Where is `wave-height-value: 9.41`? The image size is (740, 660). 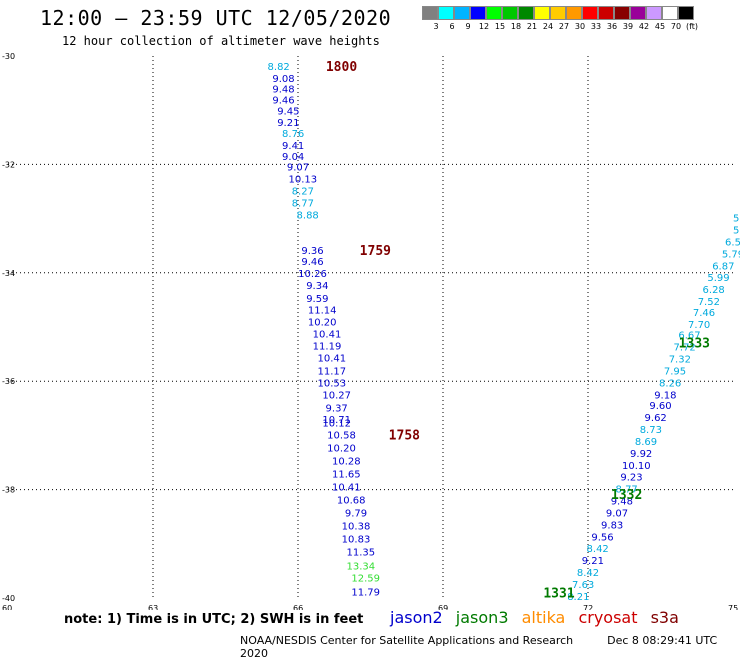
wave-height-value: 9.41 is located at coordinates (293, 146).